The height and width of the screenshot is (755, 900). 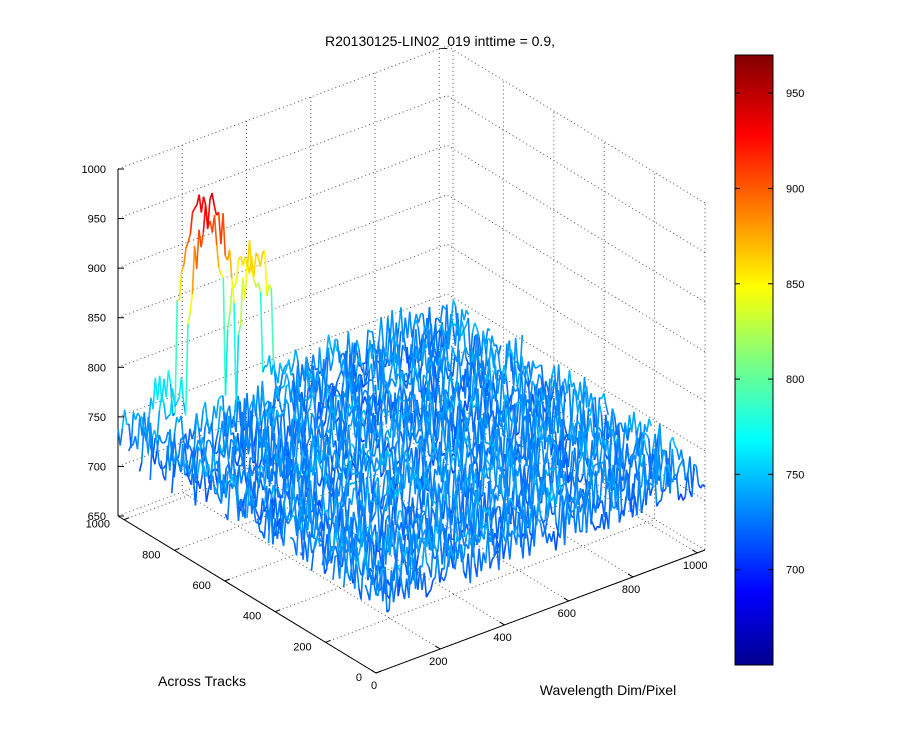 What do you see at coordinates (151, 555) in the screenshot?
I see `y-tick-label: 800` at bounding box center [151, 555].